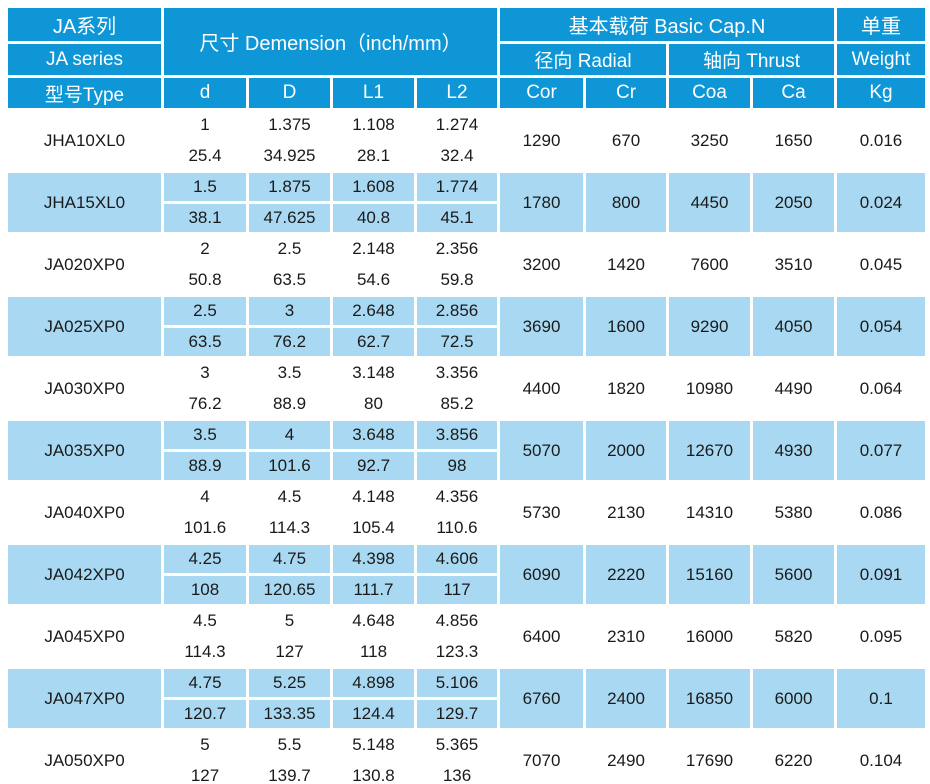 This screenshot has height=784, width=930. What do you see at coordinates (709, 140) in the screenshot?
I see `Coa-cell: 3250` at bounding box center [709, 140].